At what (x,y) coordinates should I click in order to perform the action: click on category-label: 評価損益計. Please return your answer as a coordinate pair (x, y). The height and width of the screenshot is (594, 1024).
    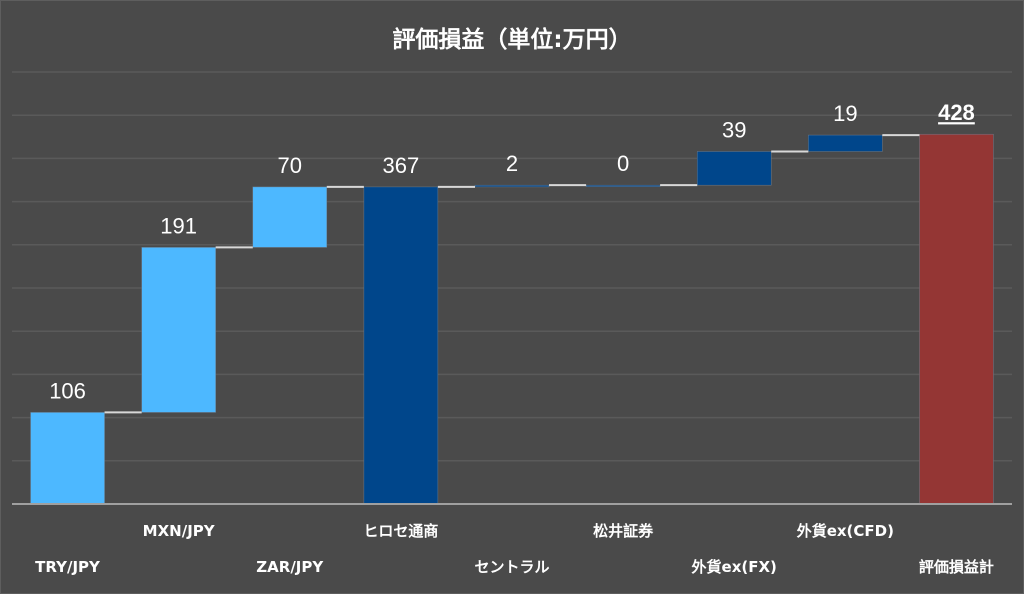
    Looking at the image, I should click on (956, 567).